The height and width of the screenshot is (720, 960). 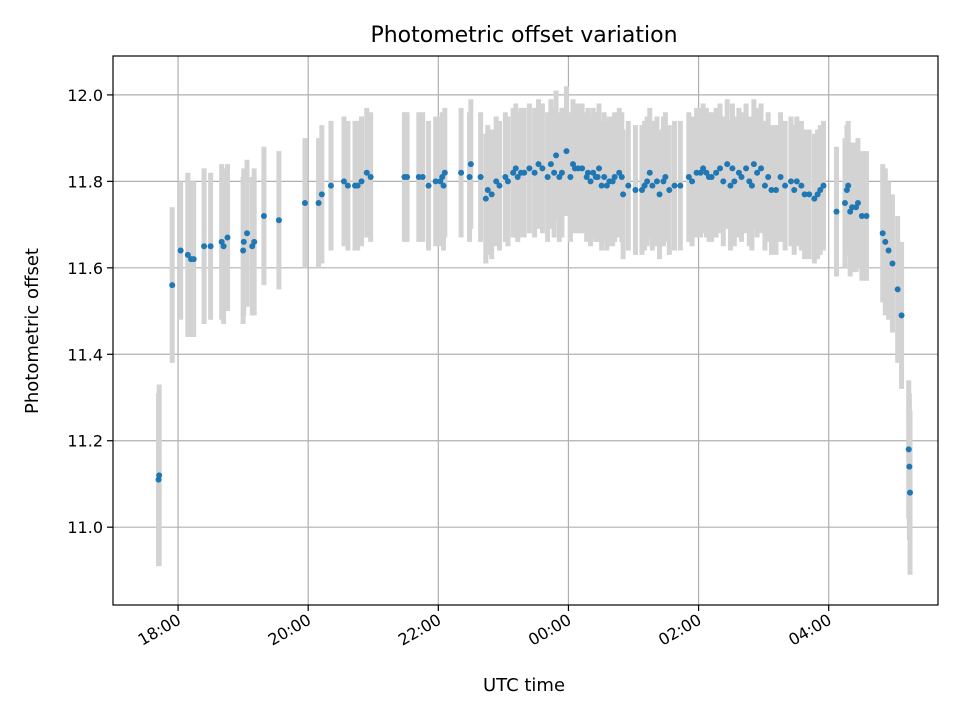 What do you see at coordinates (85, 527) in the screenshot?
I see `y-tick-label: 11.0` at bounding box center [85, 527].